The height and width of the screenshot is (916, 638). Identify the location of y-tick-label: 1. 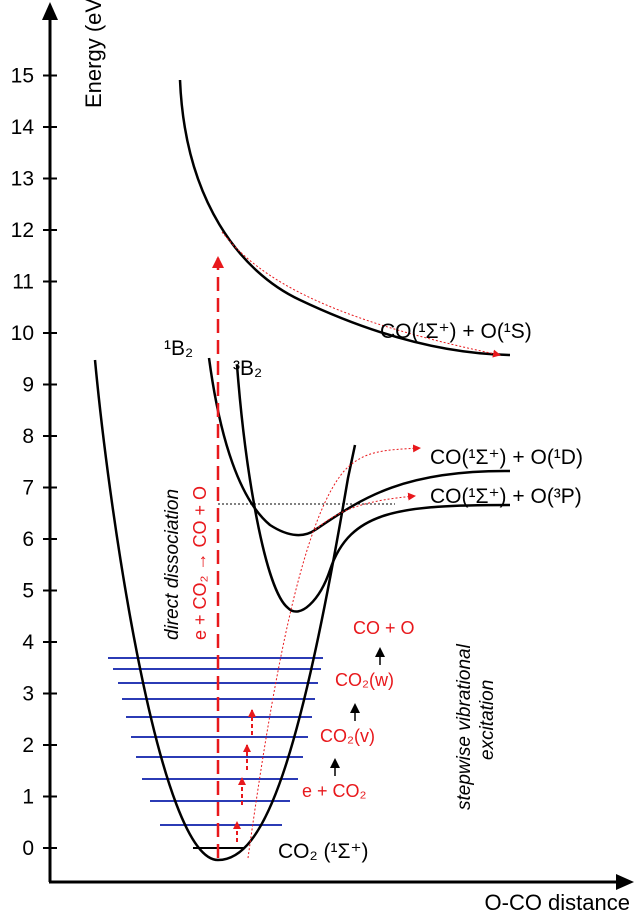
(28, 797).